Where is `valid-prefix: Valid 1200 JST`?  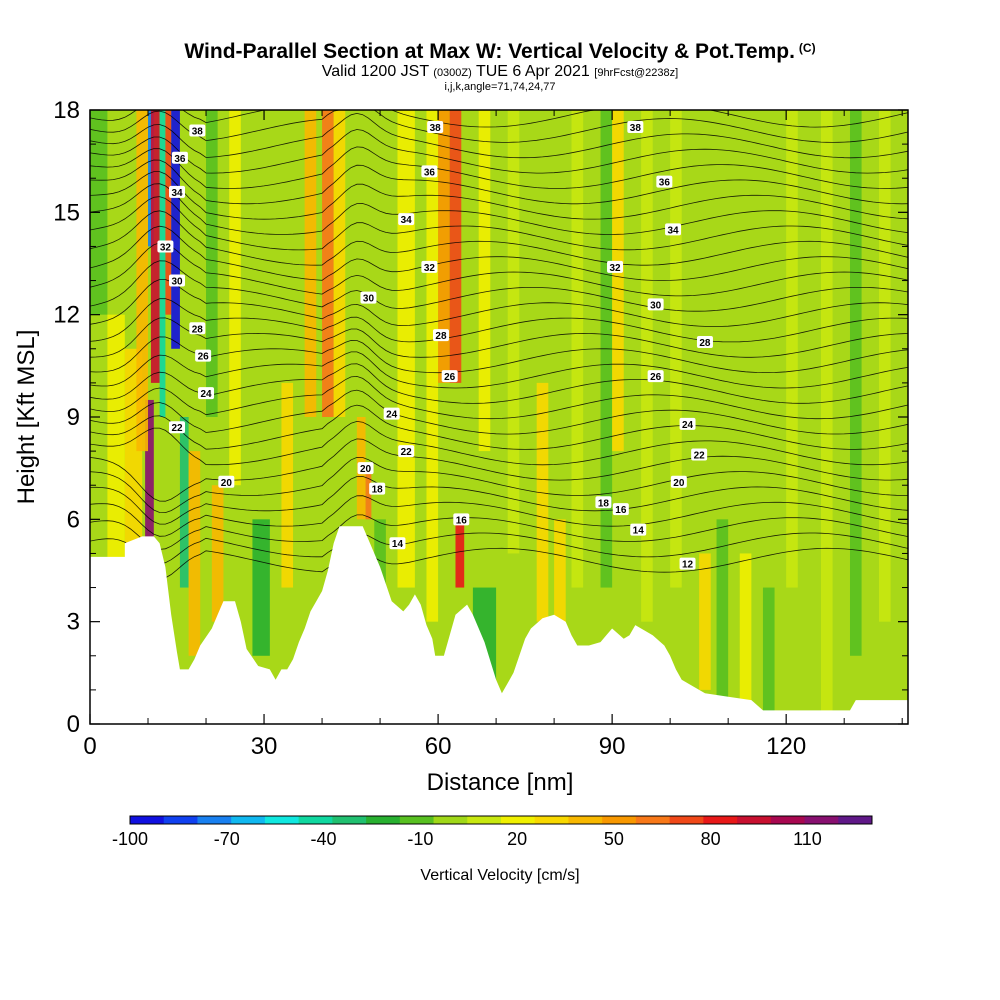
valid-prefix: Valid 1200 JST is located at coordinates (375, 71).